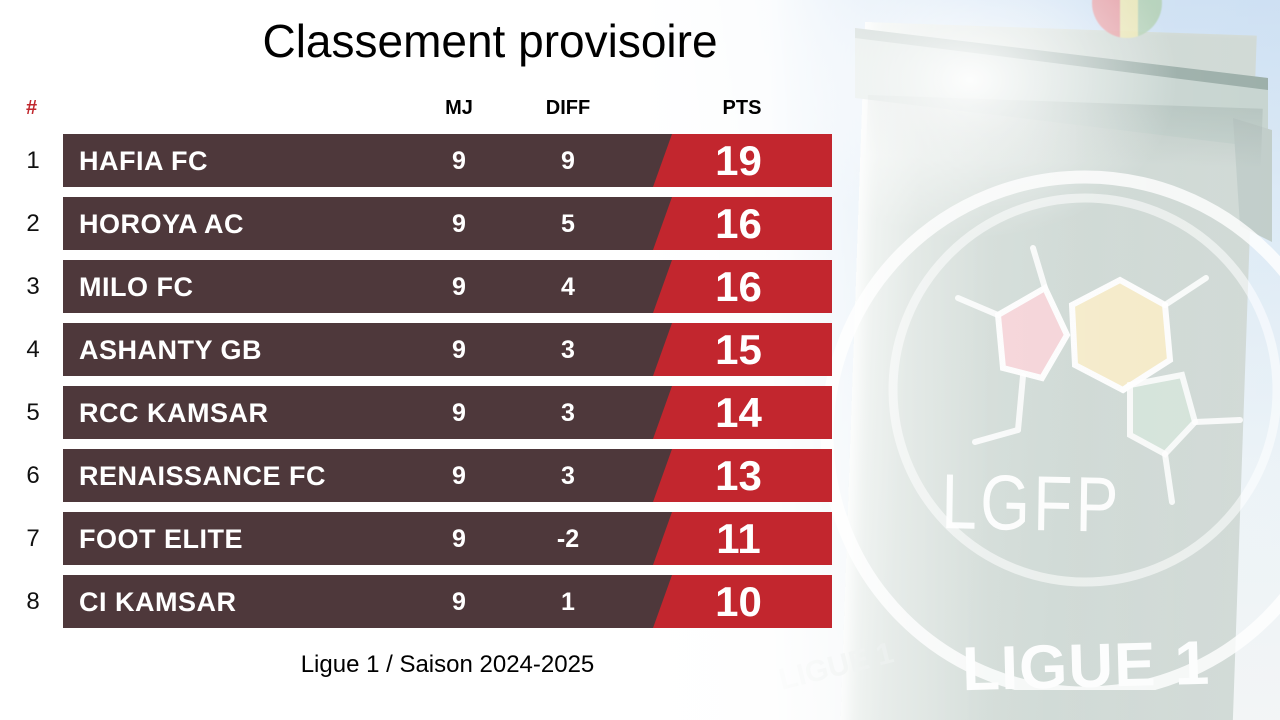 This screenshot has height=720, width=1280. I want to click on rank-cell: 5, so click(33, 412).